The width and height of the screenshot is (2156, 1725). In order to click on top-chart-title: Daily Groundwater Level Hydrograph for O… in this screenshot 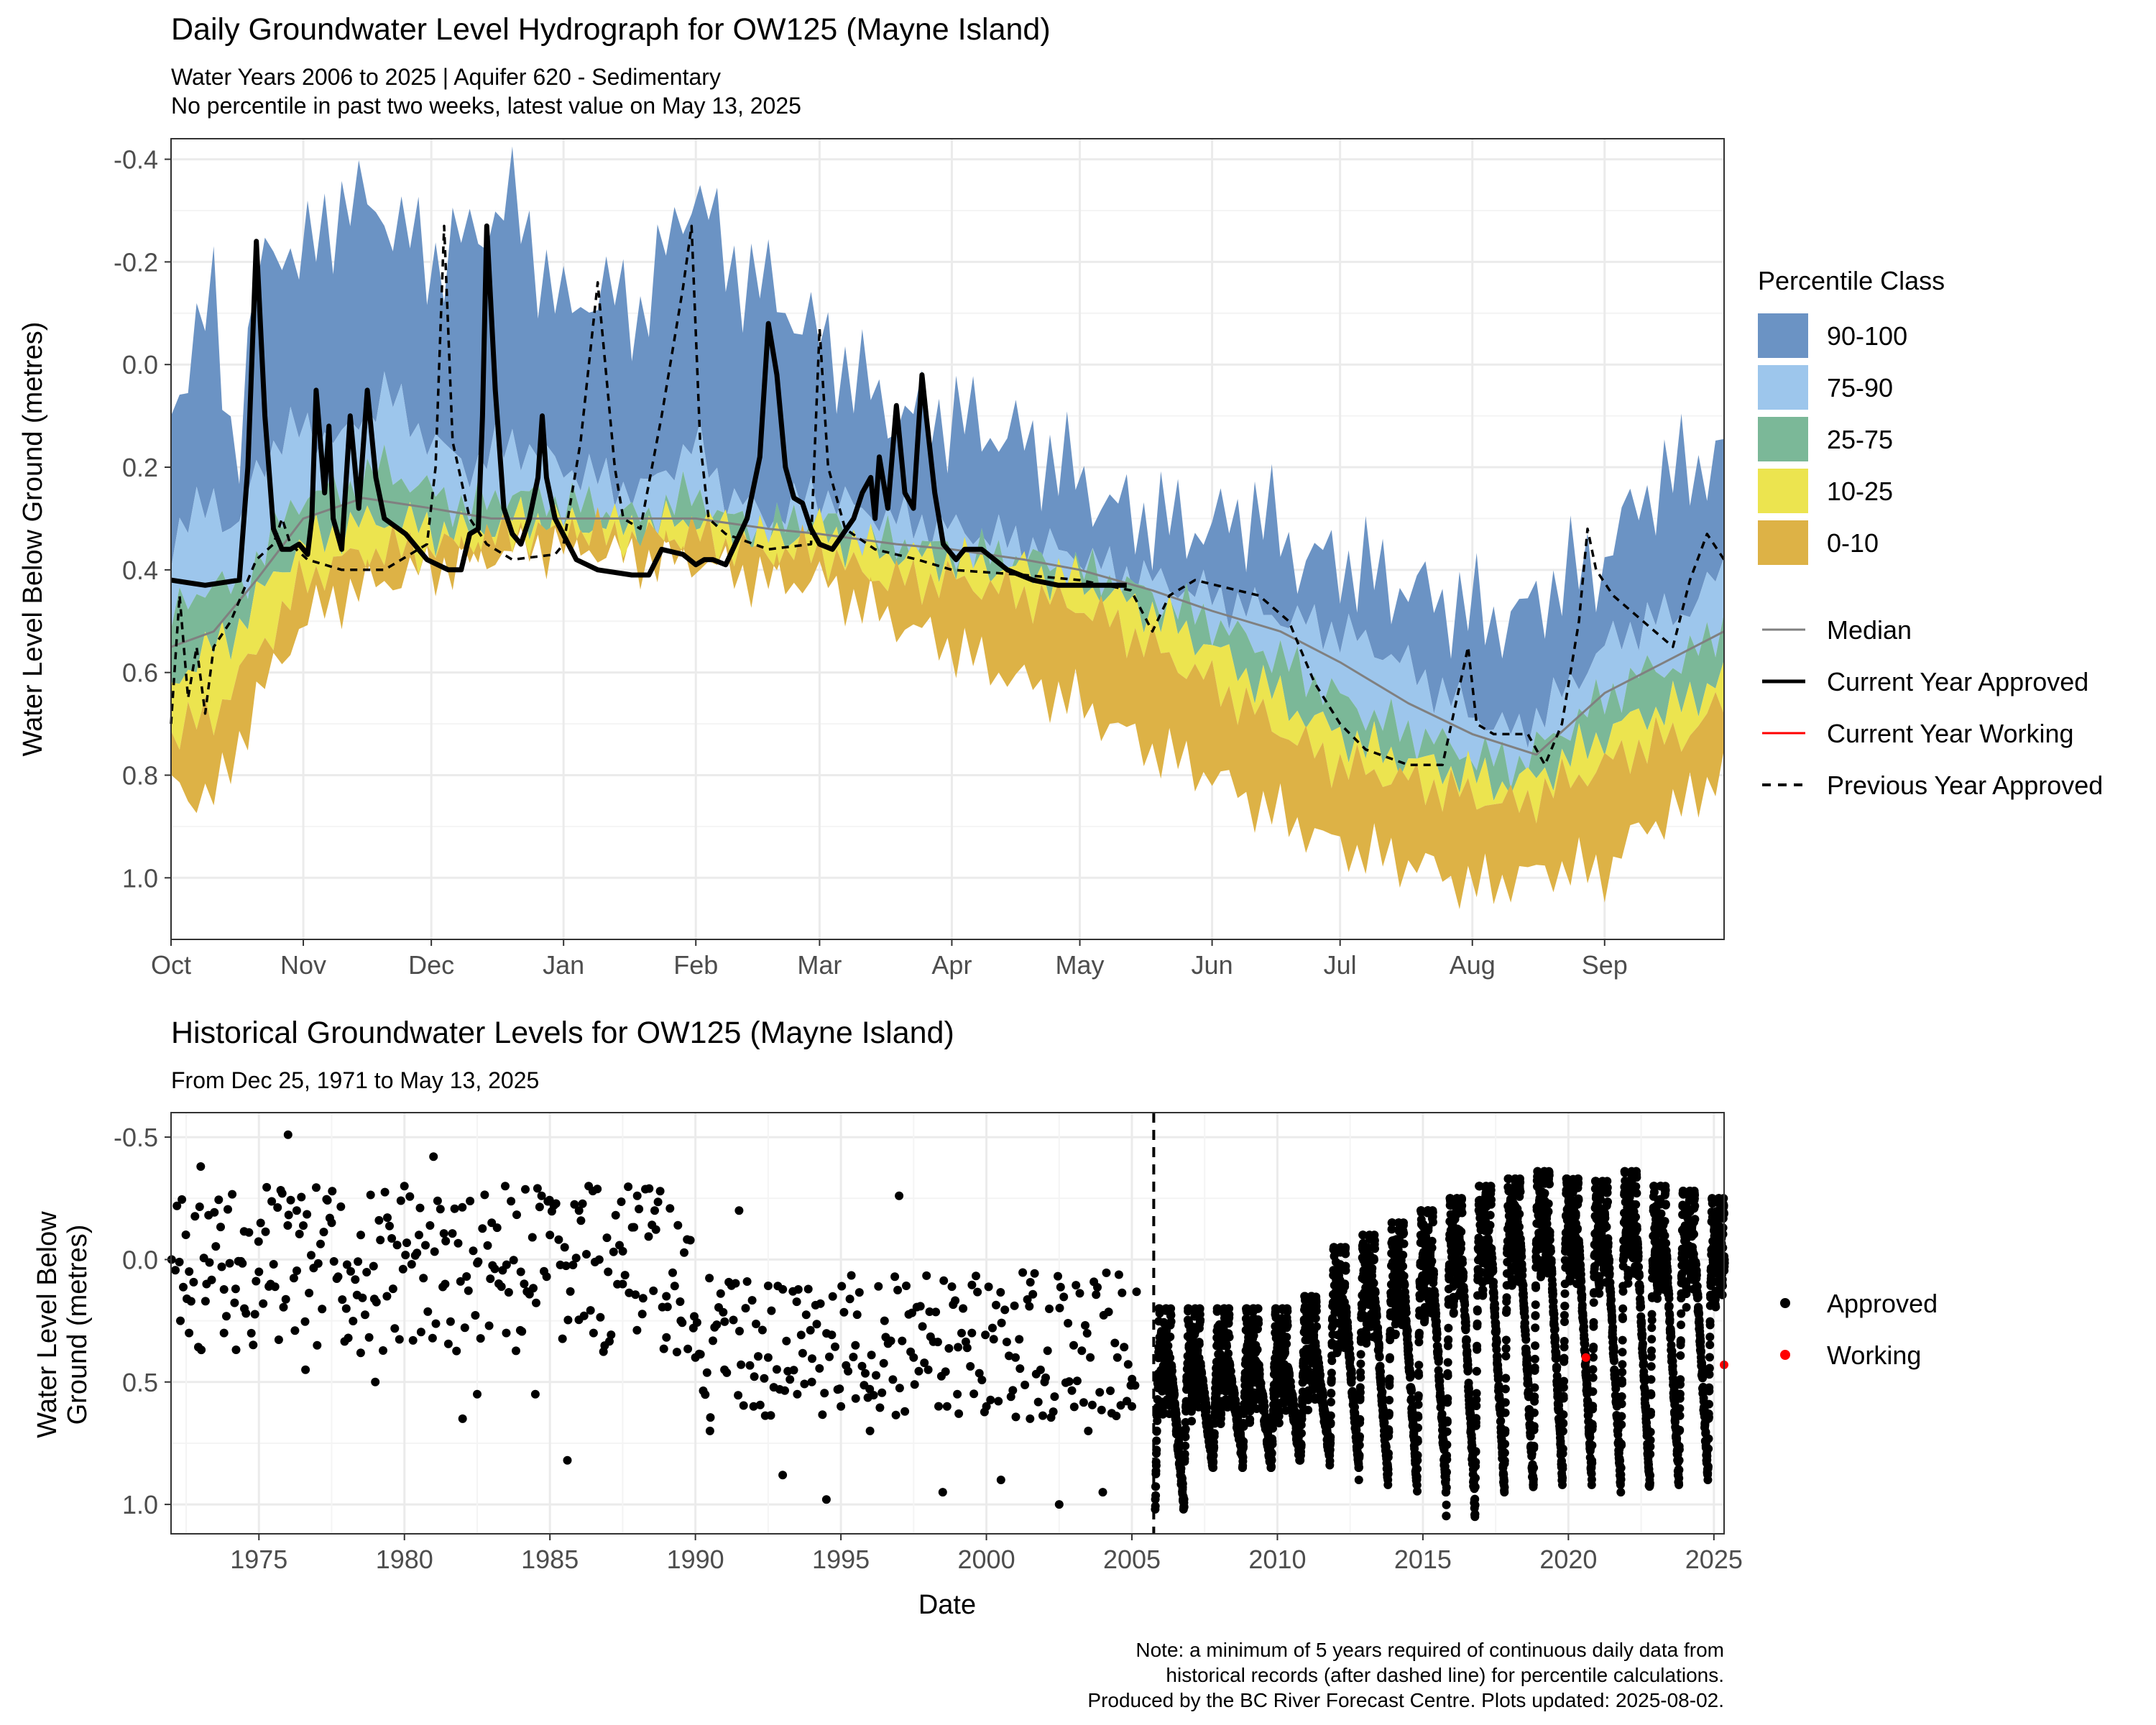, I will do `click(611, 29)`.